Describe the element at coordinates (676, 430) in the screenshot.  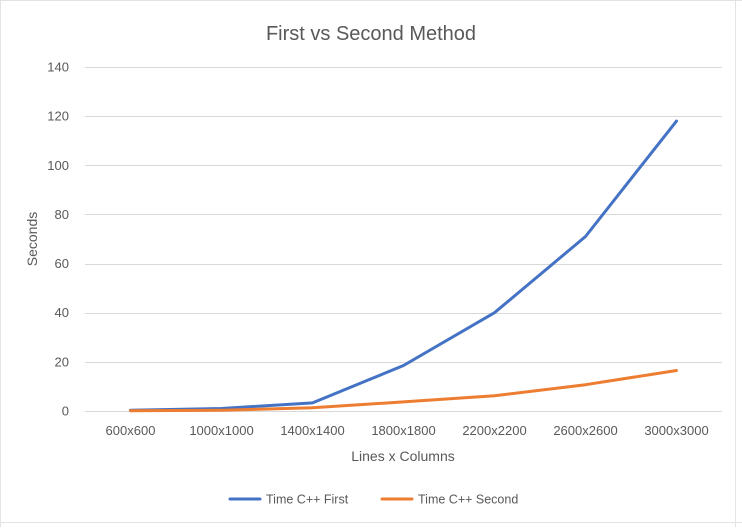
I see `x-tick-label: 3000x3000` at that location.